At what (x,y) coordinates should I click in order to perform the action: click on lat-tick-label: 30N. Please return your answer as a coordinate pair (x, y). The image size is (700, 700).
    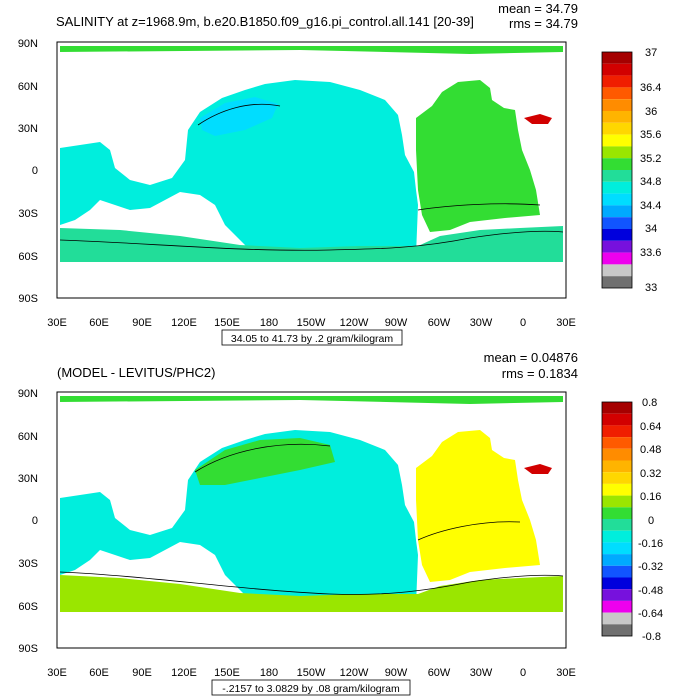
    Looking at the image, I should click on (28, 129).